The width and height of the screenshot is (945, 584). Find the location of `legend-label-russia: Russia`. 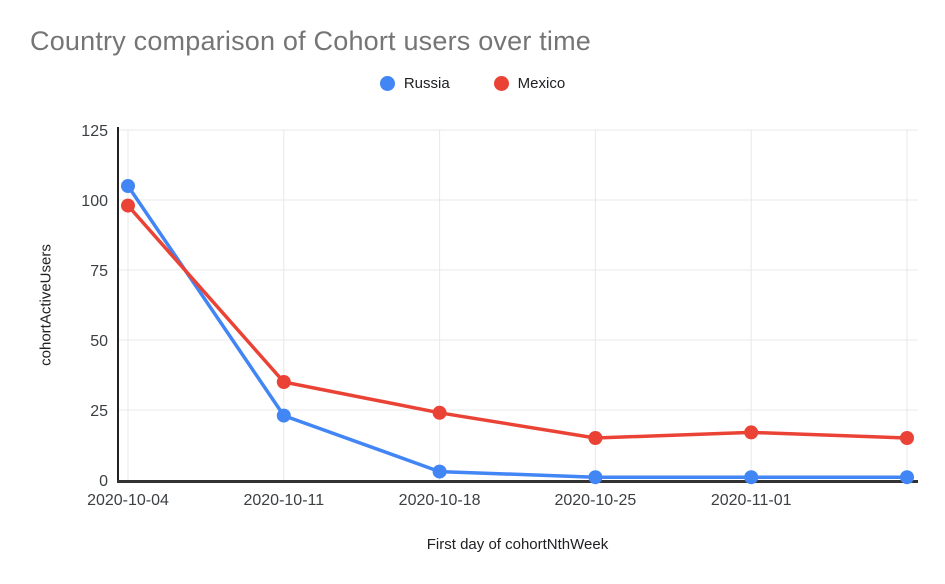

legend-label-russia: Russia is located at coordinates (426, 83).